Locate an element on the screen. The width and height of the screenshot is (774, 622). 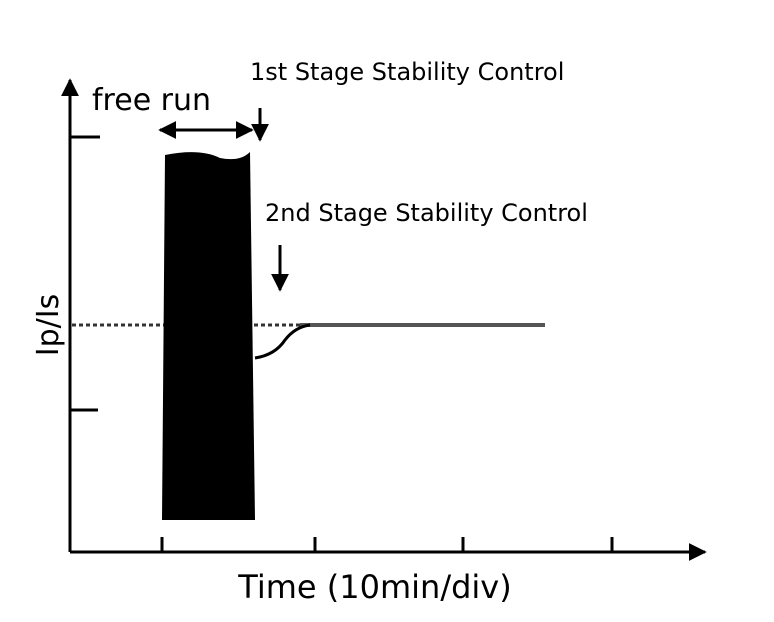
free-run-block is located at coordinates (208, 336).